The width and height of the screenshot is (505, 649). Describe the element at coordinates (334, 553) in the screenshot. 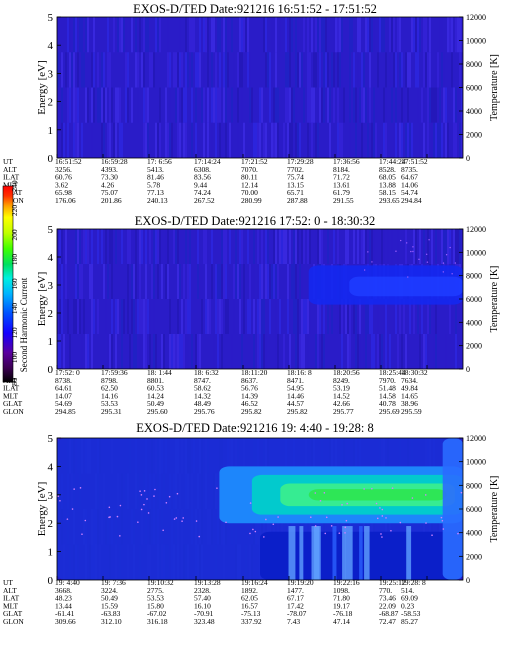

I see `vertical-streak` at that location.